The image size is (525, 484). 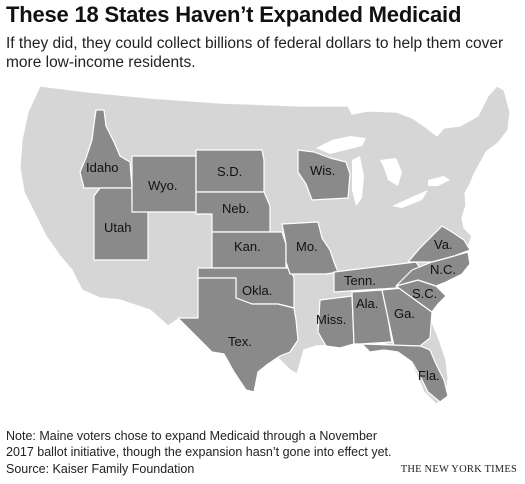 I want to click on label-utah: Utah, so click(x=117, y=227).